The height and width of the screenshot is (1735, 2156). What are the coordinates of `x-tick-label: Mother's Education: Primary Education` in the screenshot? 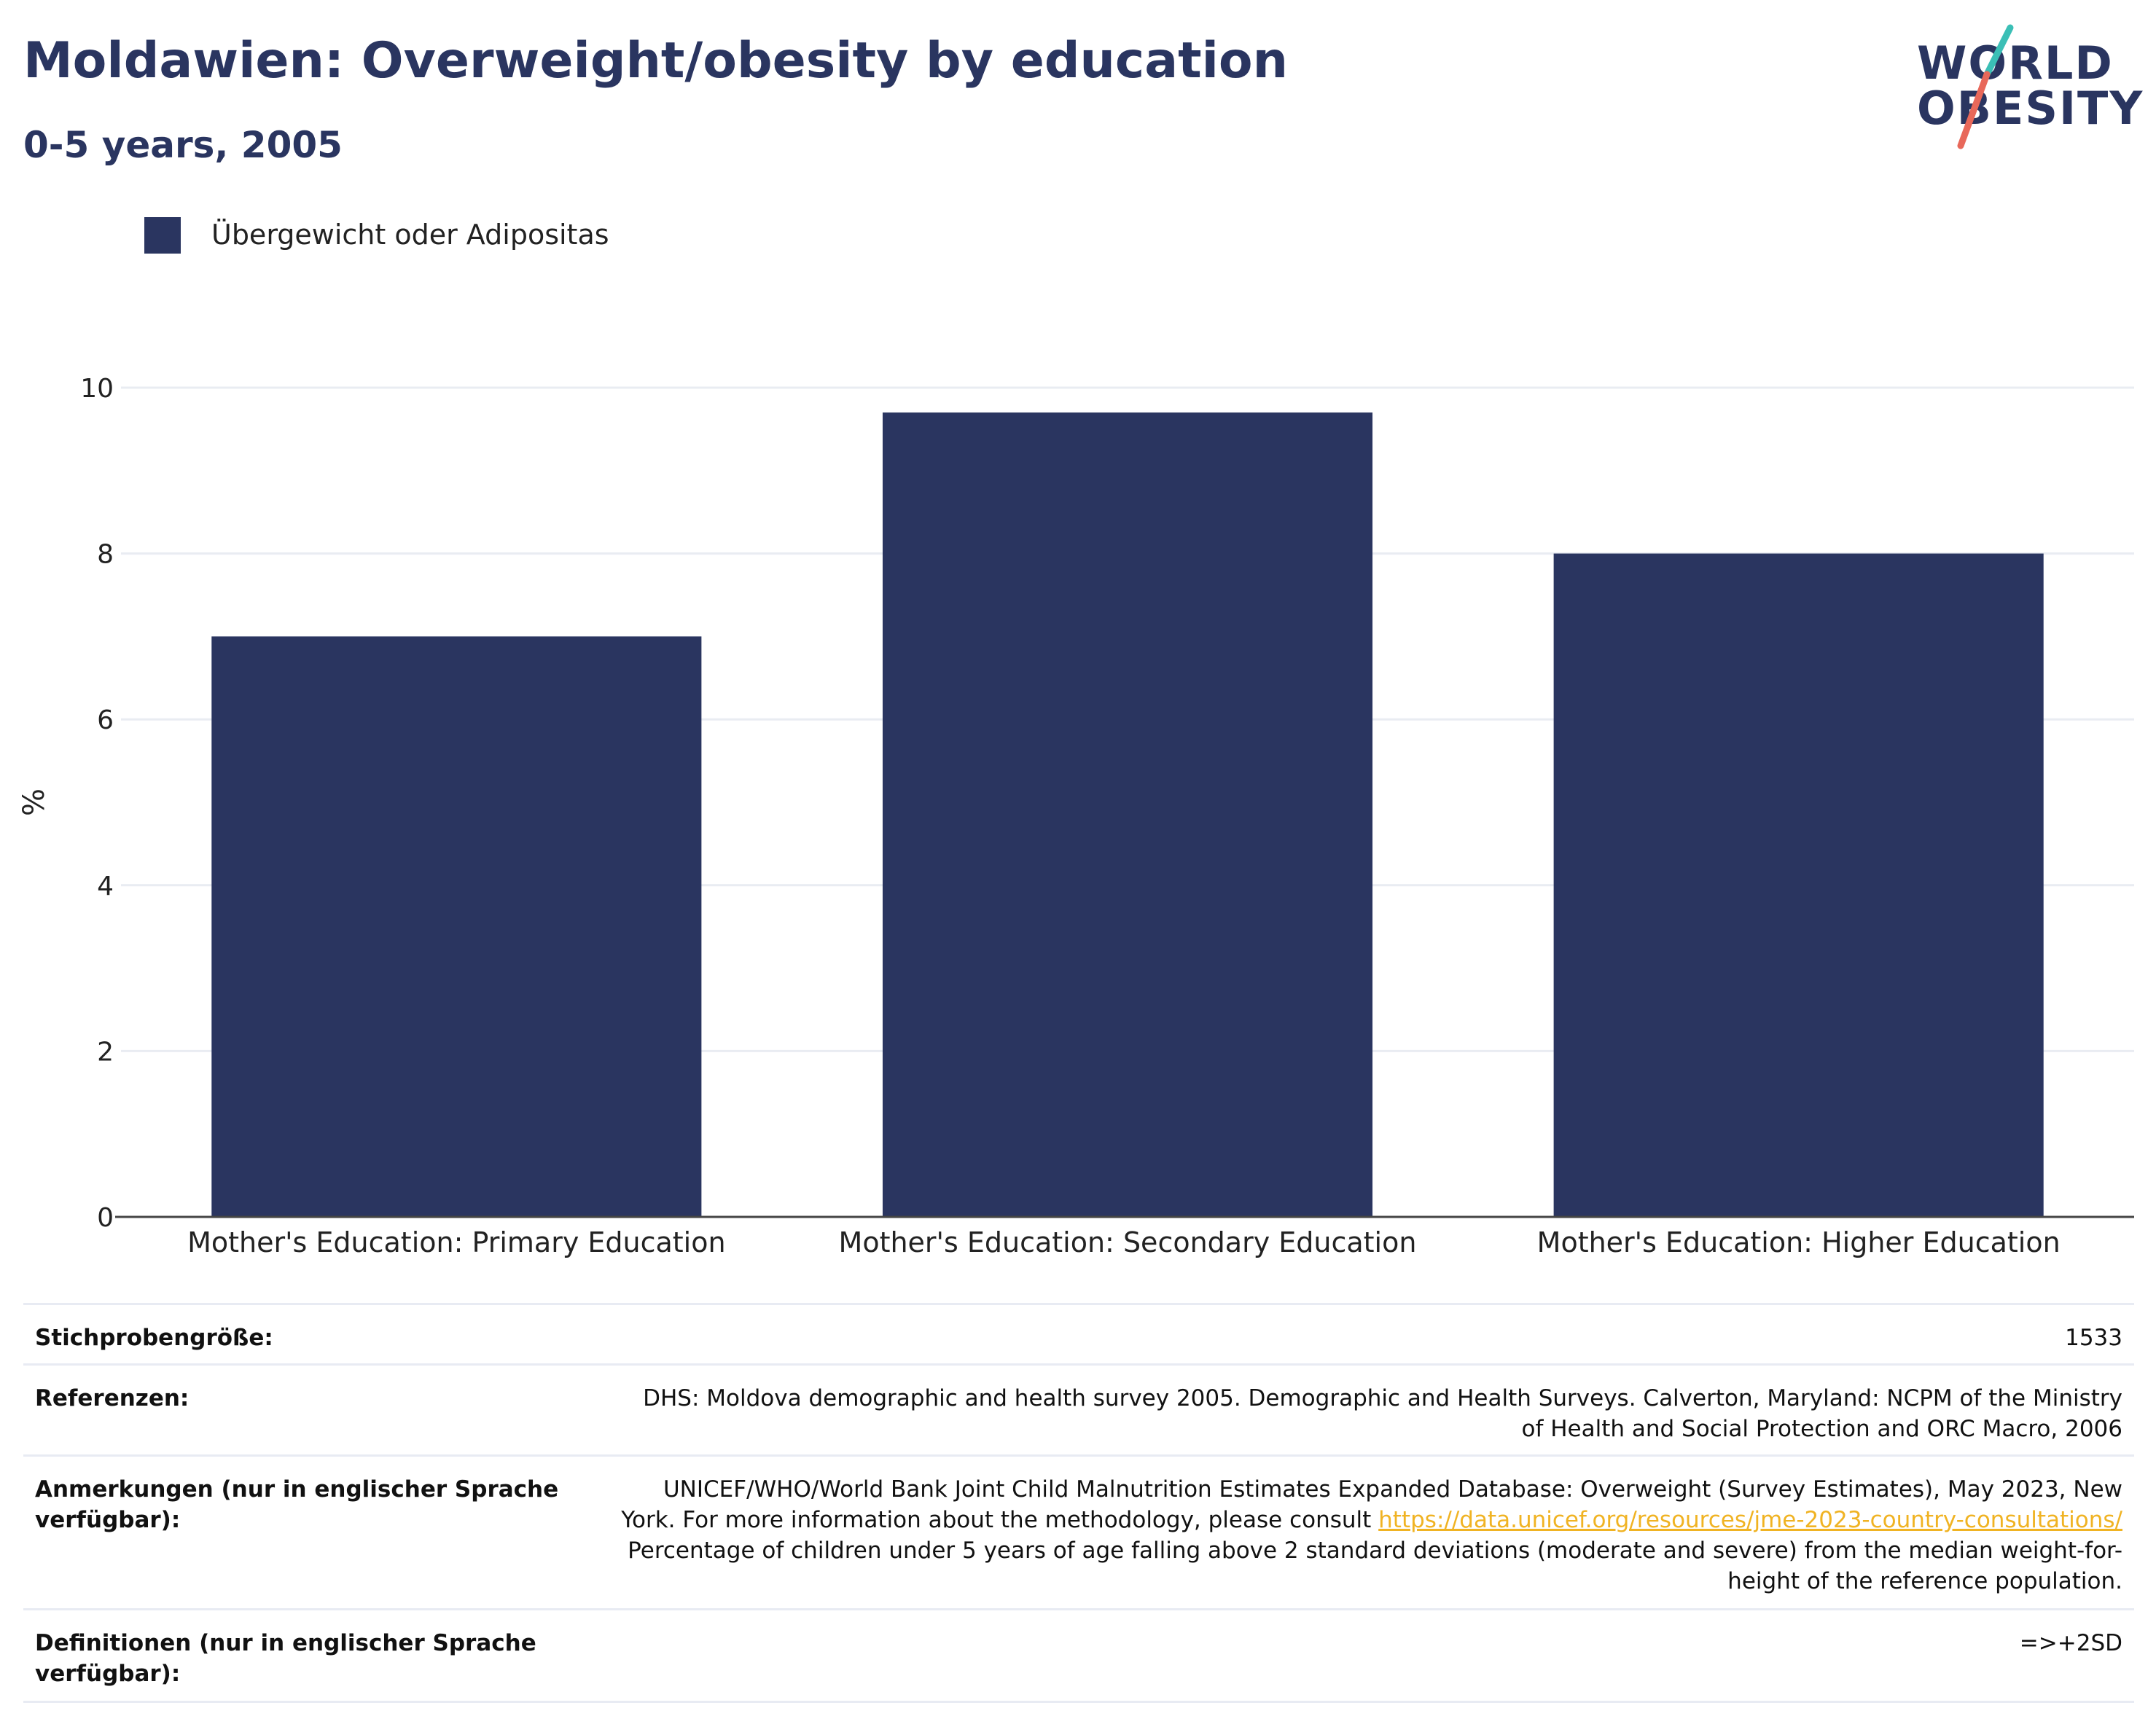 It's located at (457, 1242).